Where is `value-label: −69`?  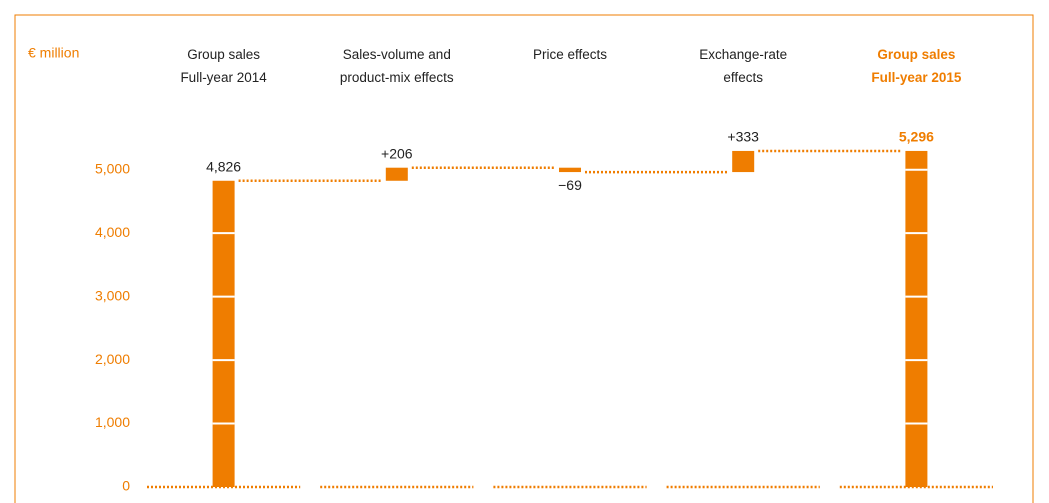
value-label: −69 is located at coordinates (570, 185).